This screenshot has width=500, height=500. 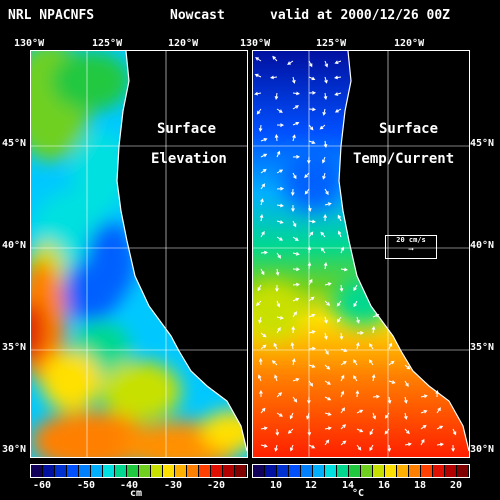 I want to click on elevation-title-line1: Surface, so click(x=187, y=129).